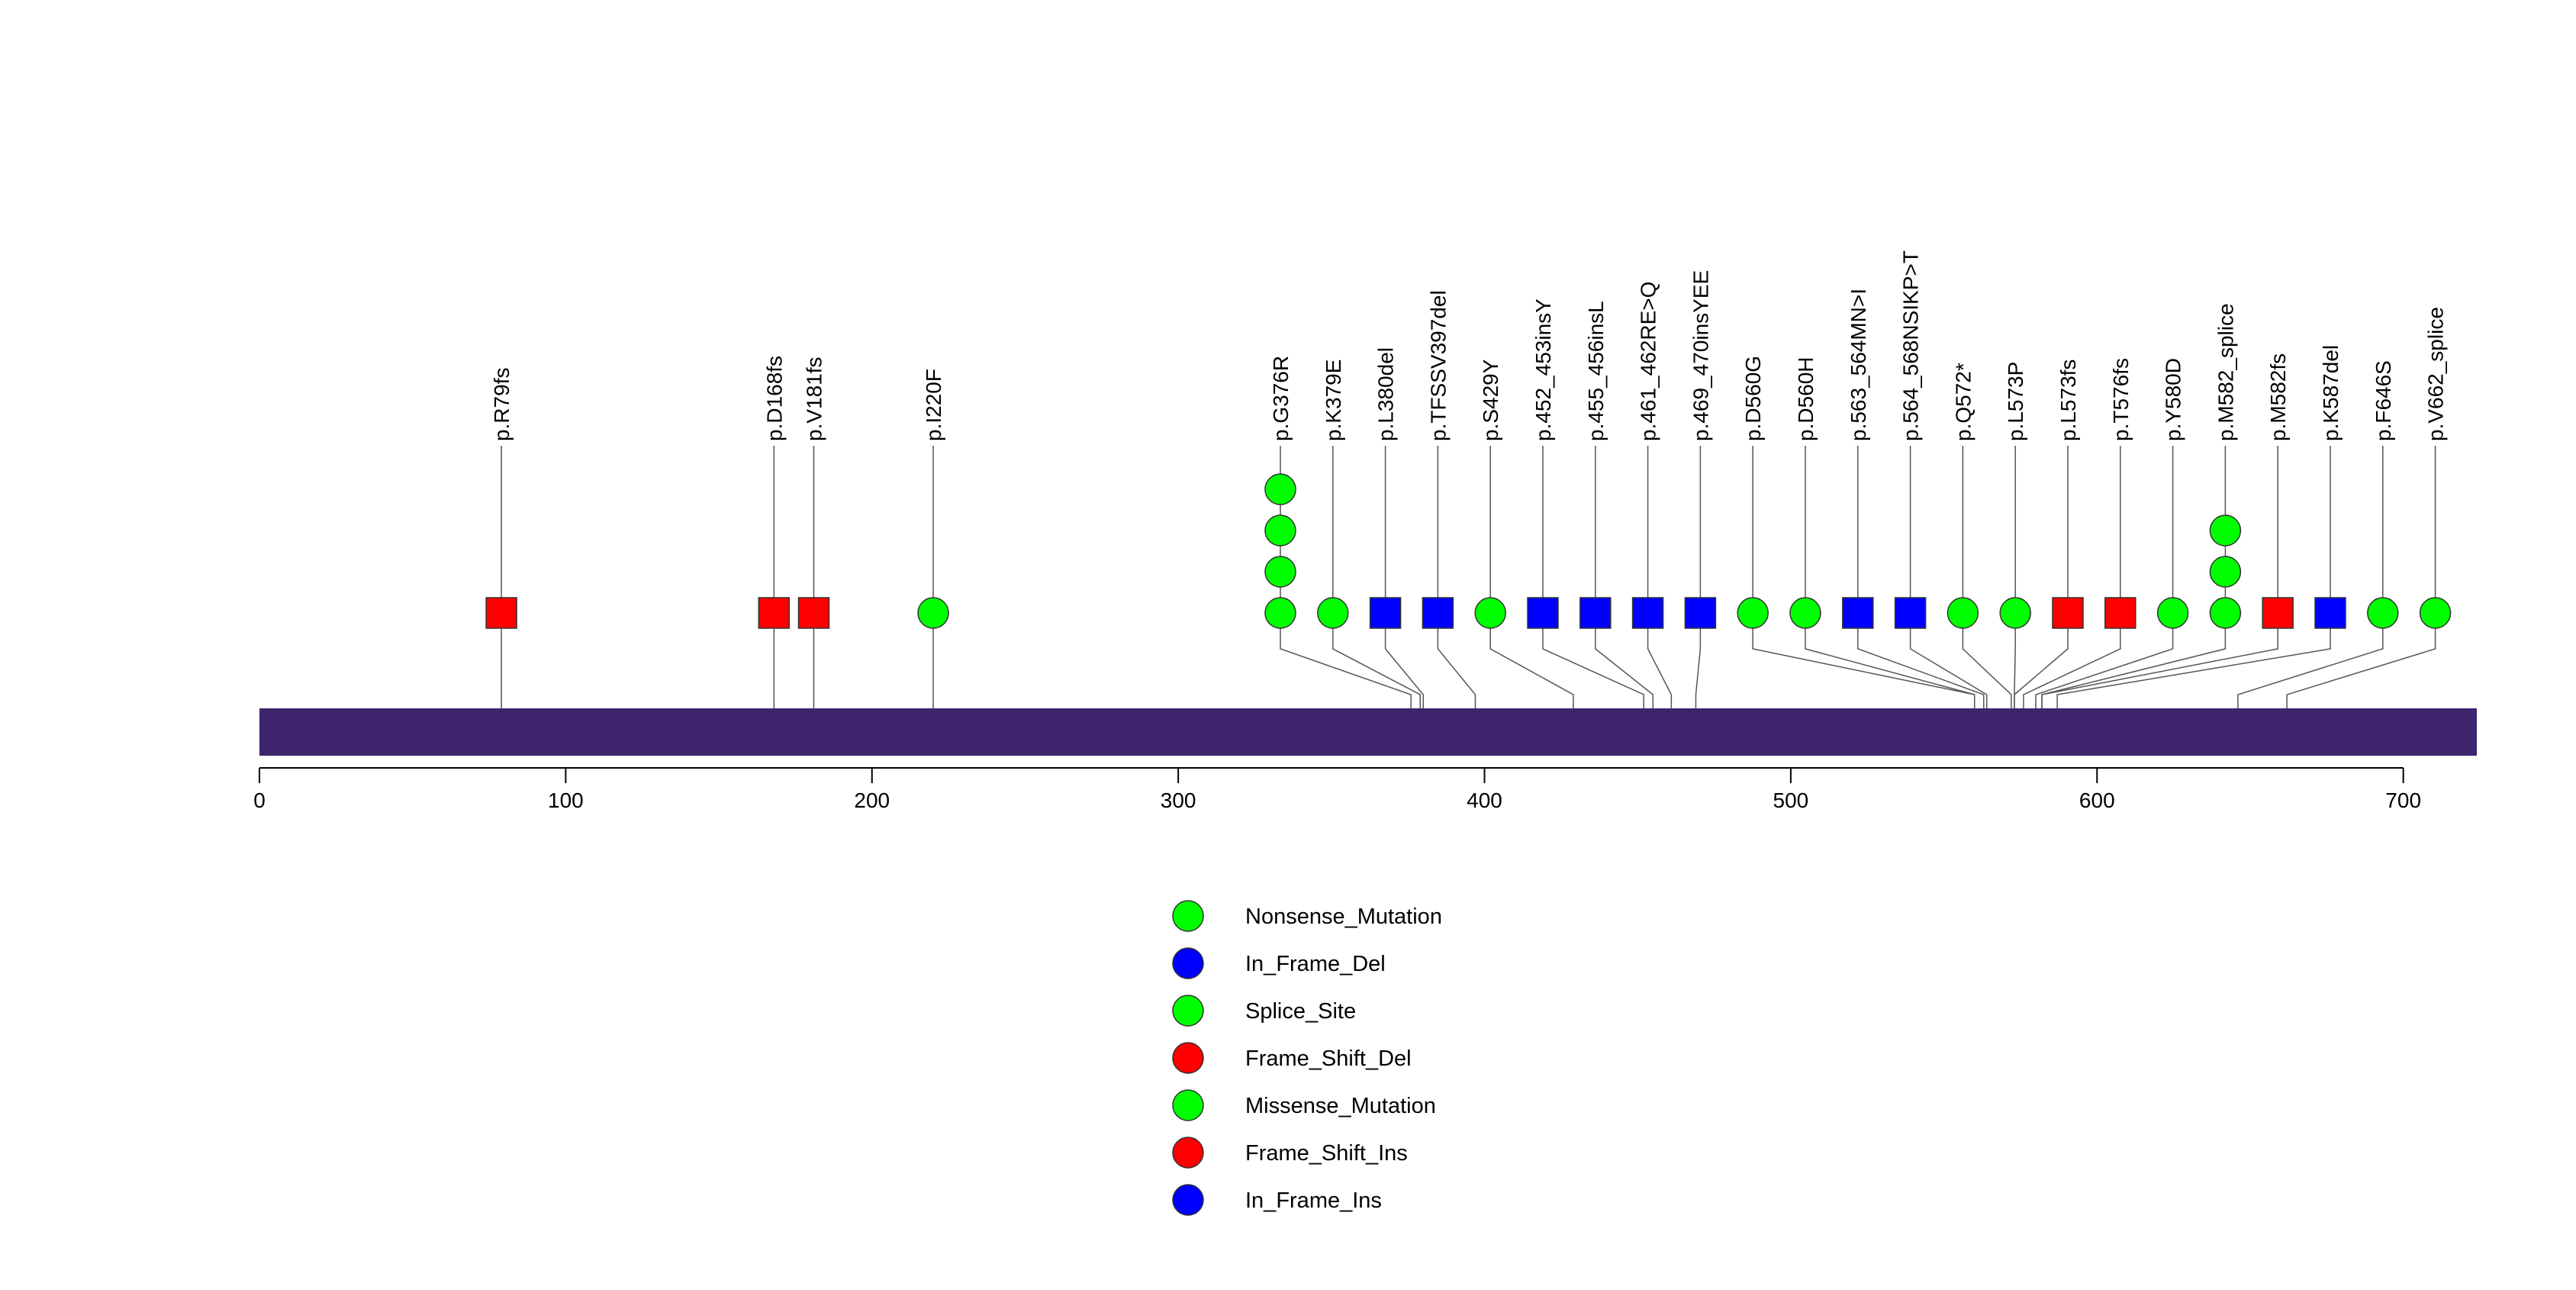  What do you see at coordinates (872, 801) in the screenshot?
I see `x-tick-label: 200` at bounding box center [872, 801].